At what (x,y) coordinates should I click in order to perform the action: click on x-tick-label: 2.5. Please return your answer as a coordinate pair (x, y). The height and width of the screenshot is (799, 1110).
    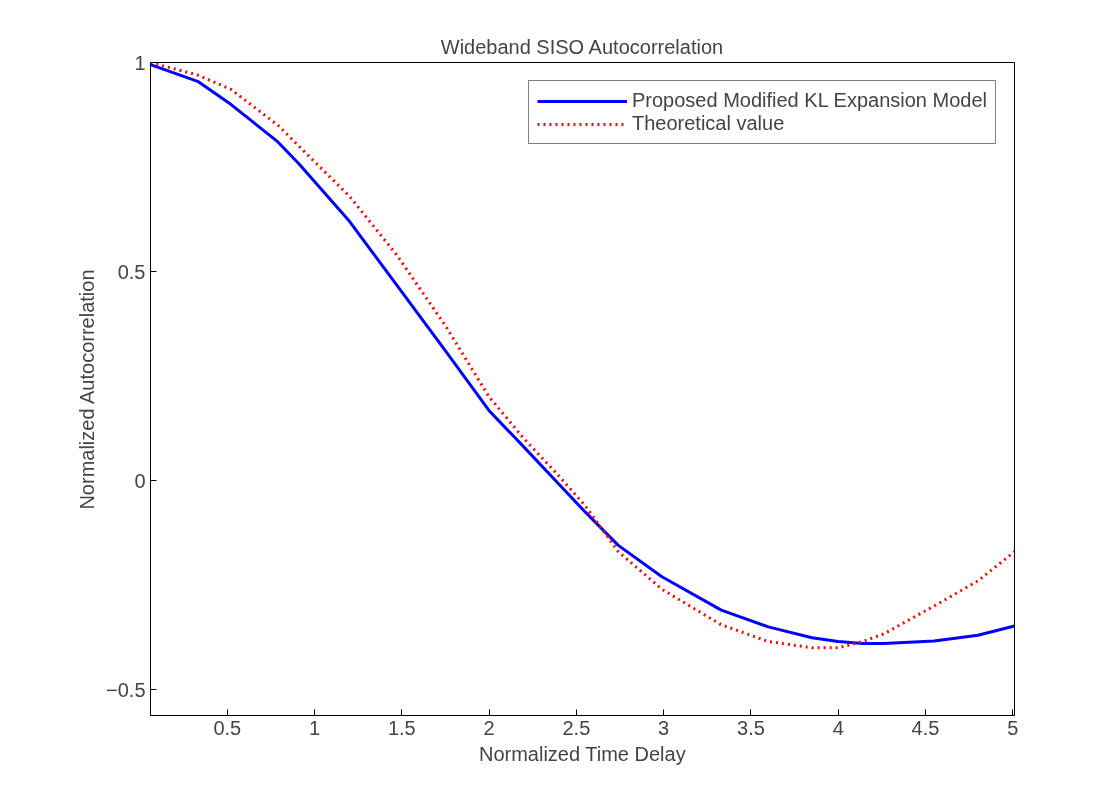
    Looking at the image, I should click on (576, 727).